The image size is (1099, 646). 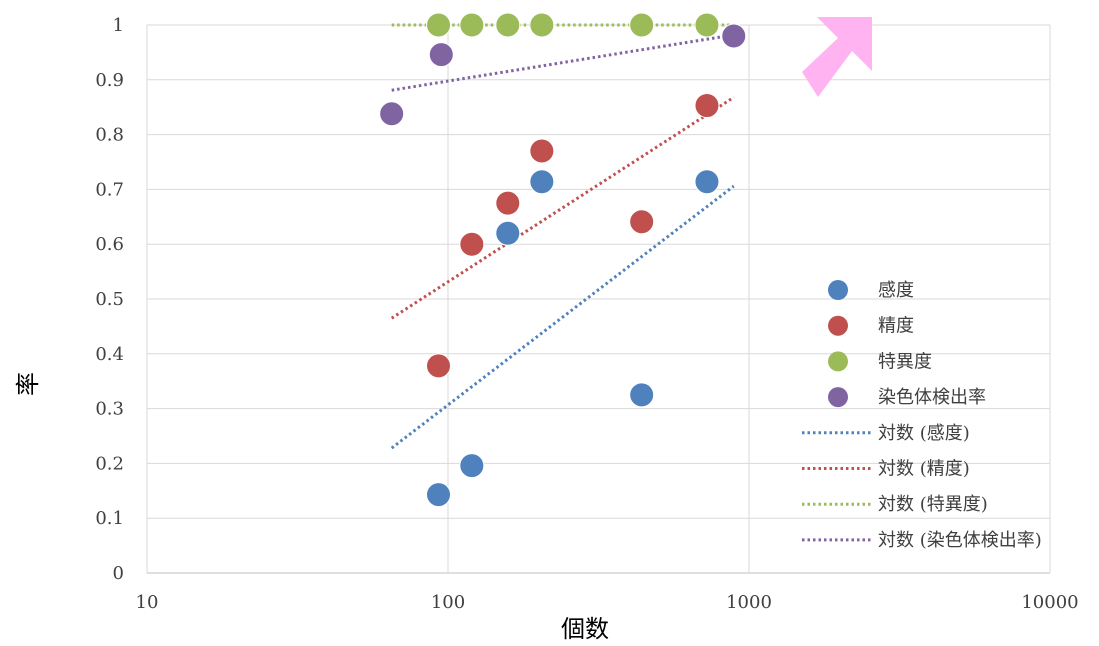 I want to click on y-tick-label: 0.5, so click(x=109, y=299).